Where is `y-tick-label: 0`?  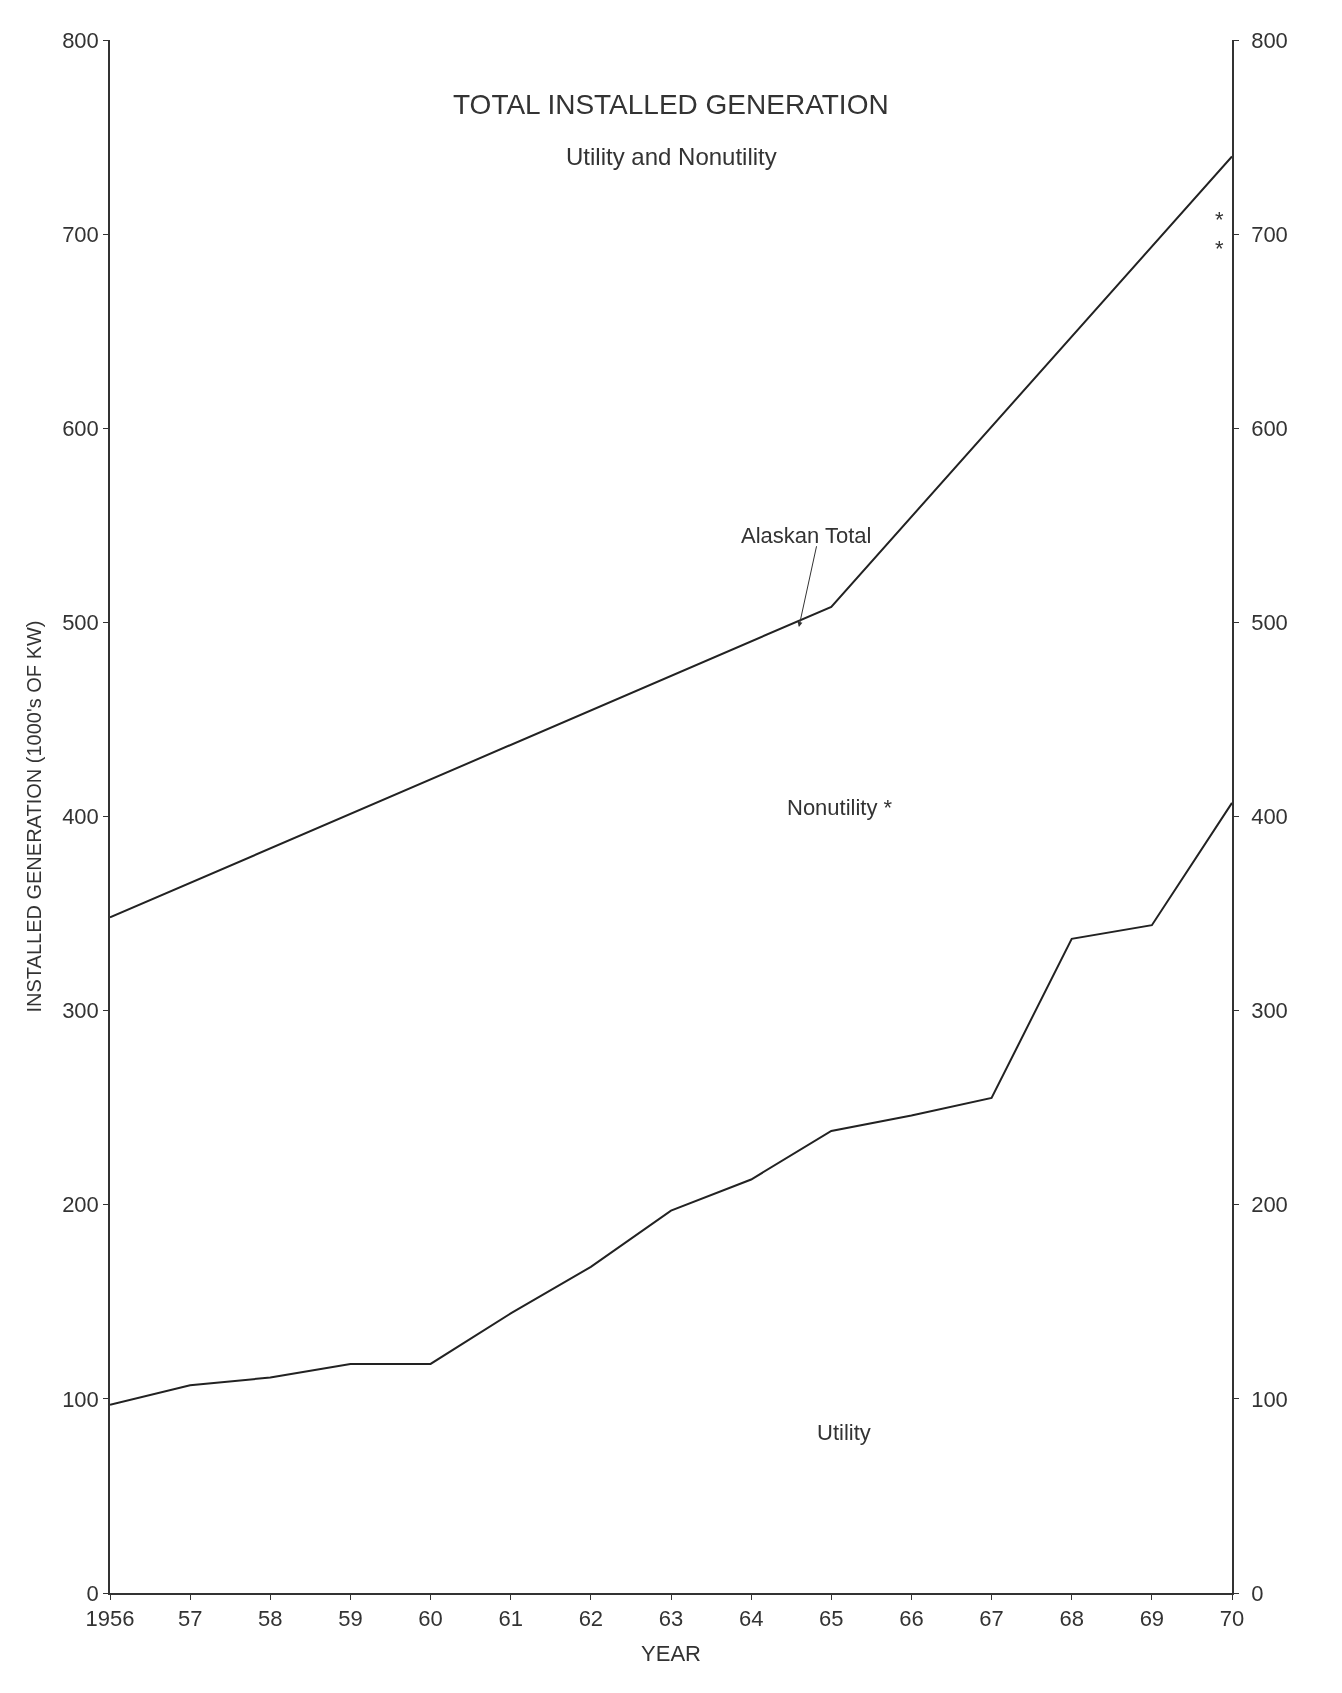
y-tick-label: 0 is located at coordinates (92, 1593).